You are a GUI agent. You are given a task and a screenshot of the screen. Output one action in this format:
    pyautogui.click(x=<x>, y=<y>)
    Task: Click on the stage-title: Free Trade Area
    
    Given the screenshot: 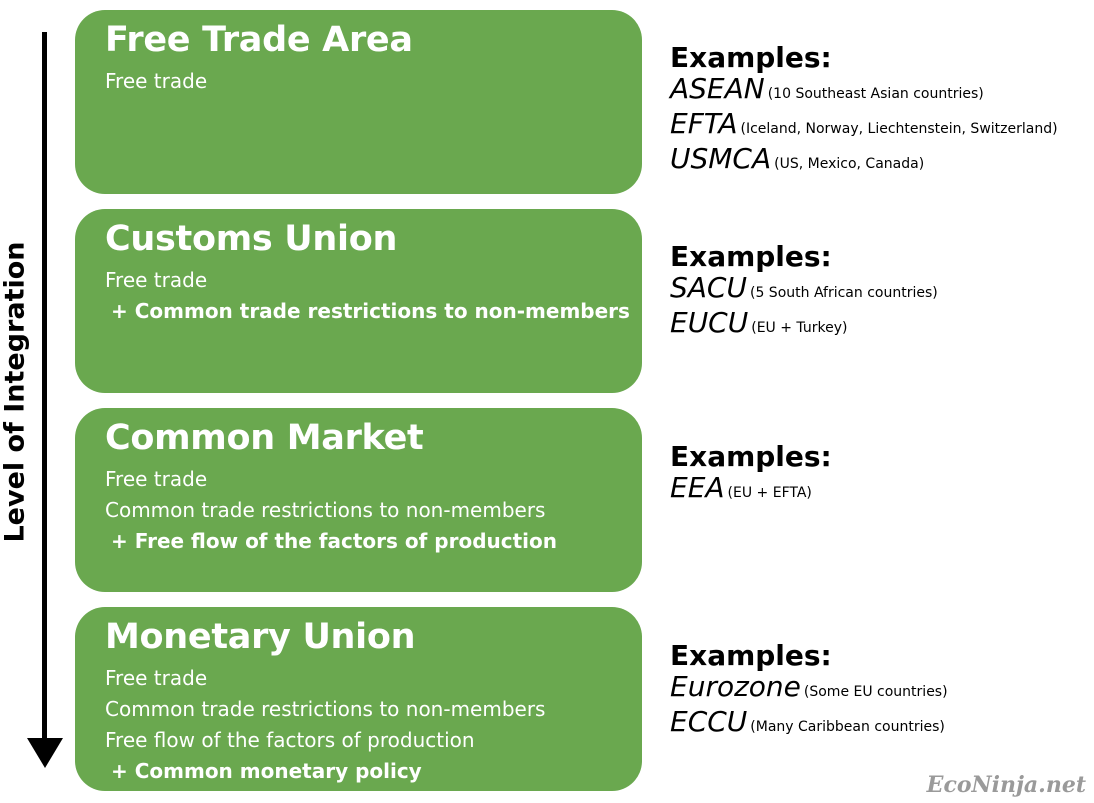 What is the action you would take?
    pyautogui.click(x=259, y=40)
    